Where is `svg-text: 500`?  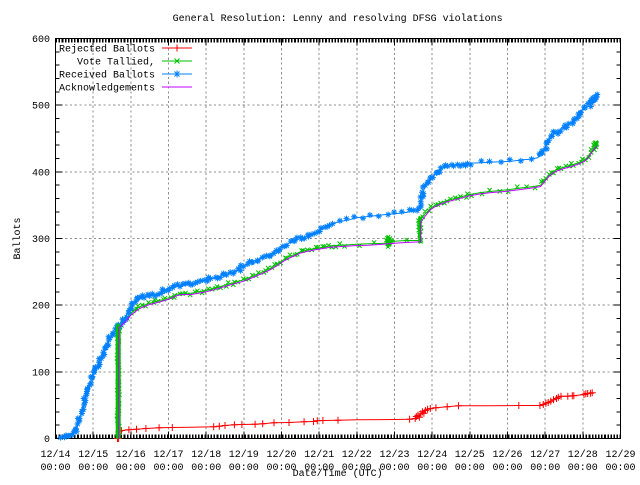
svg-text: 500 is located at coordinates (41, 107).